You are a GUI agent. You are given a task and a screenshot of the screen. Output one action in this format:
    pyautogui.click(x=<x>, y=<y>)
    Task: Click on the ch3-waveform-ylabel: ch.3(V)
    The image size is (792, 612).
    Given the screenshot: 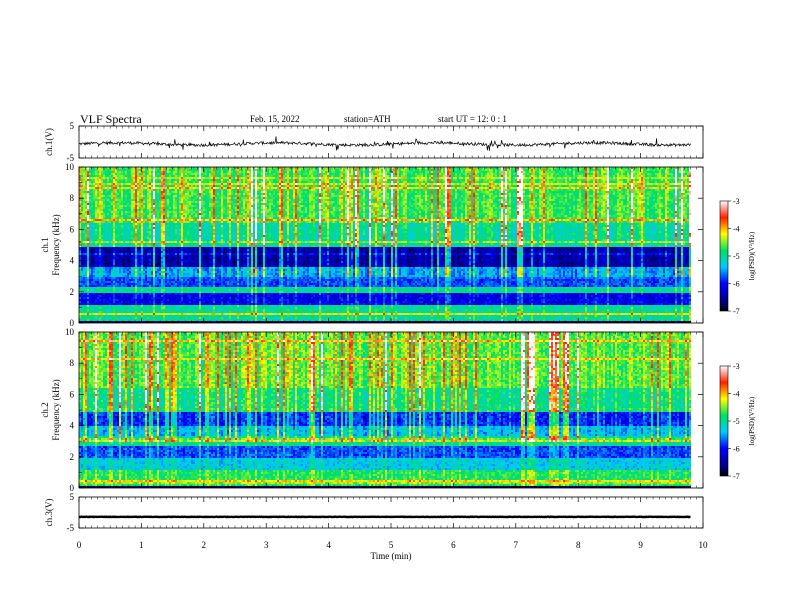 What is the action you would take?
    pyautogui.click(x=49, y=513)
    